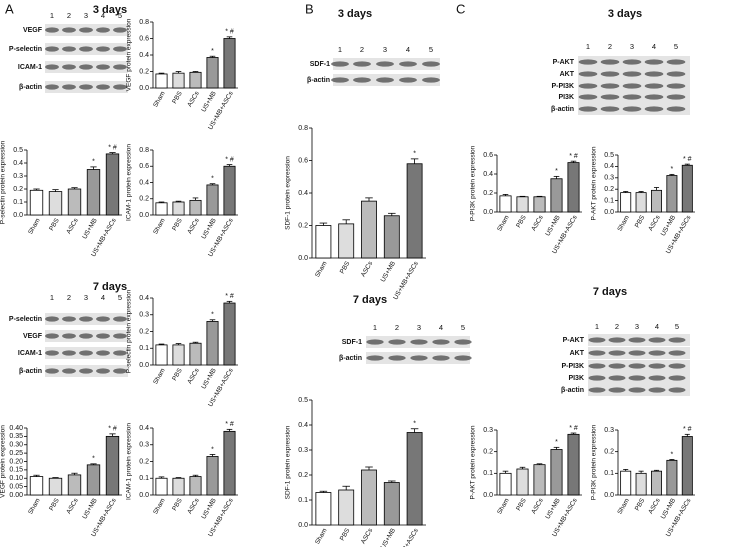 The image size is (750, 547). Describe the element at coordinates (25, 319) in the screenshot. I see `blot-row-label: P-selectin` at that location.